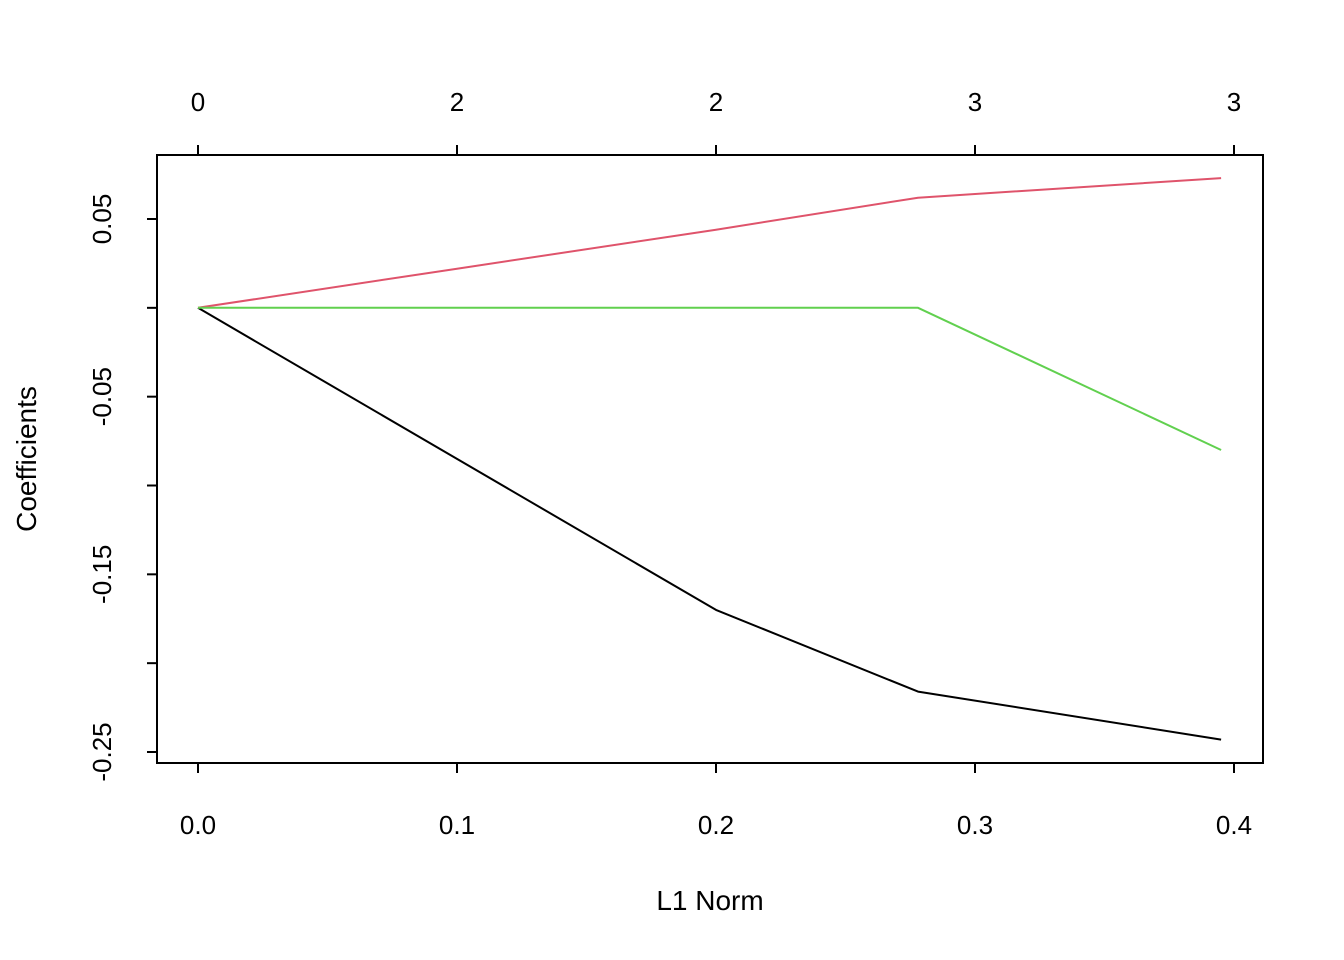 The image size is (1344, 960). I want to click on x-tick-label: 0.1, so click(457, 825).